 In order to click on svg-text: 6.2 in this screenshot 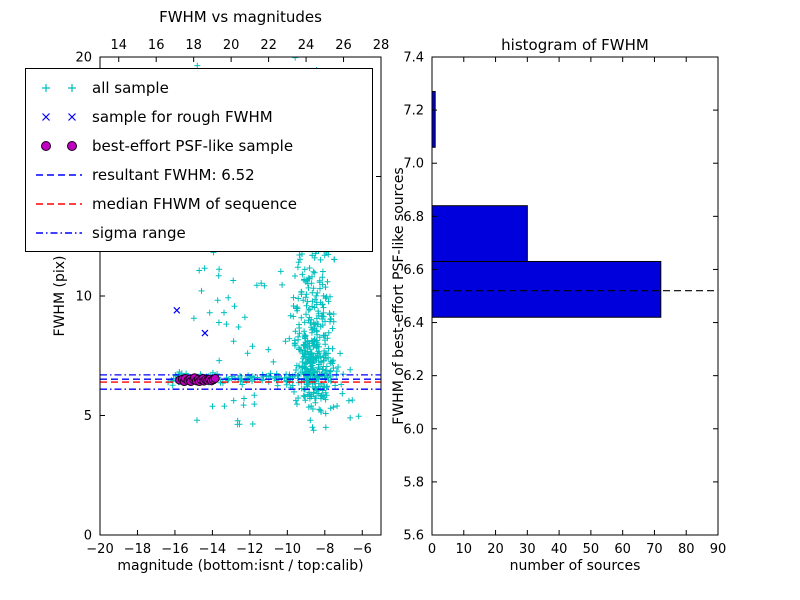, I will do `click(413, 376)`.